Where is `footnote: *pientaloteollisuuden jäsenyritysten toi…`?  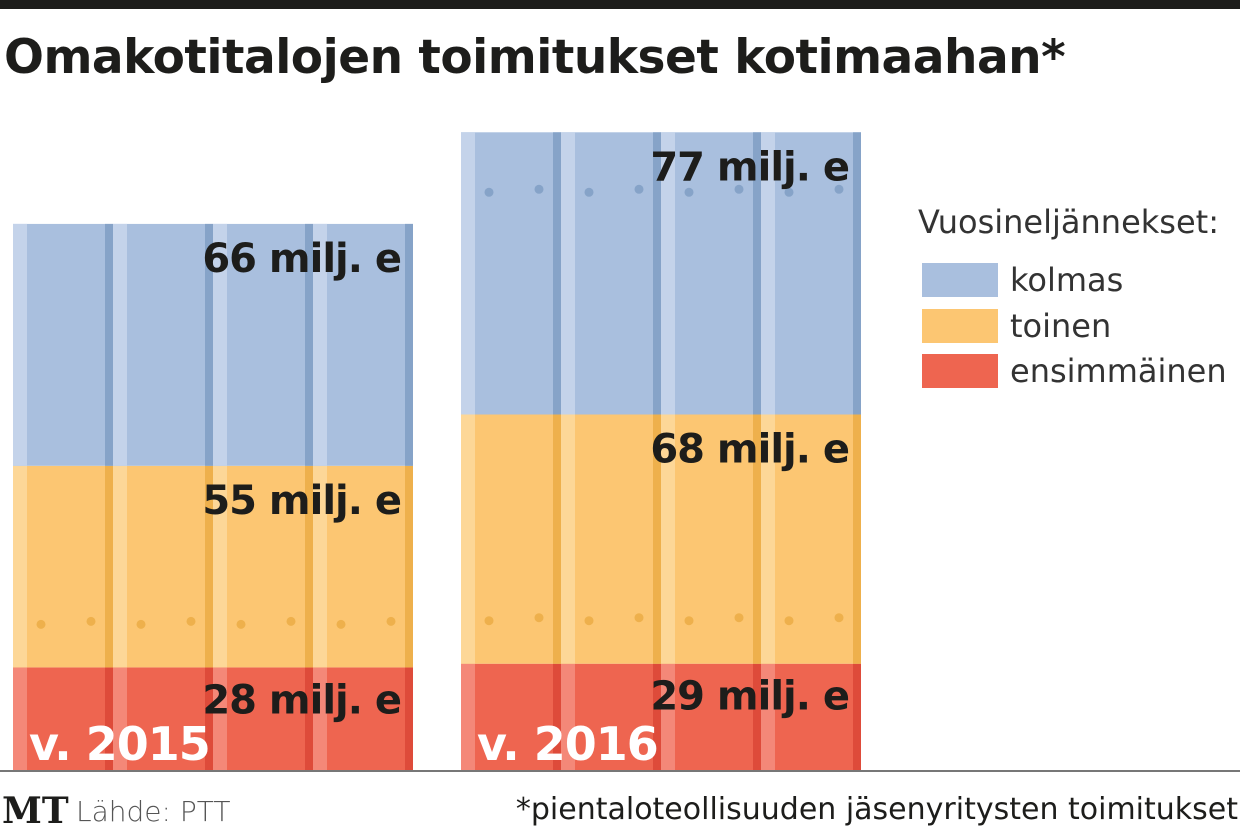
footnote: *pientaloteollisuuden jäsenyritysten toi… is located at coordinates (876, 809).